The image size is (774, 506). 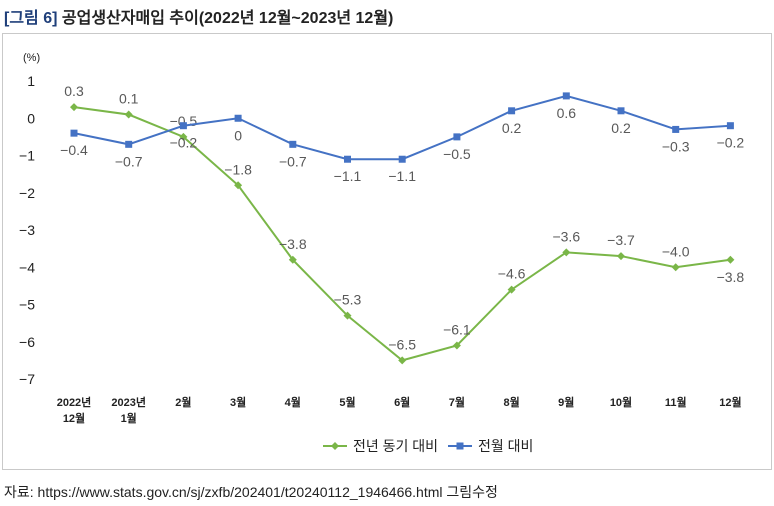 I want to click on data-label: −6.1, so click(x=457, y=329).